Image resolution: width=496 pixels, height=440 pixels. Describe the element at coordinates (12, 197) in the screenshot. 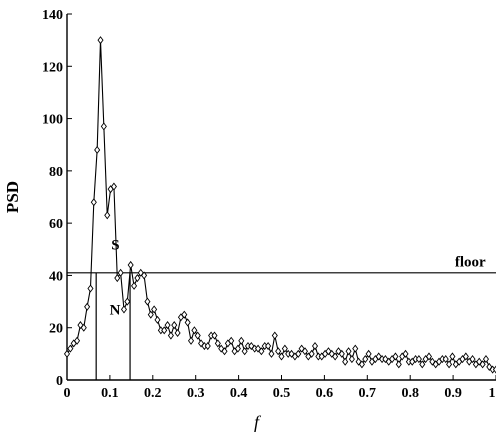

I see `y-axis-label: PSD` at that location.